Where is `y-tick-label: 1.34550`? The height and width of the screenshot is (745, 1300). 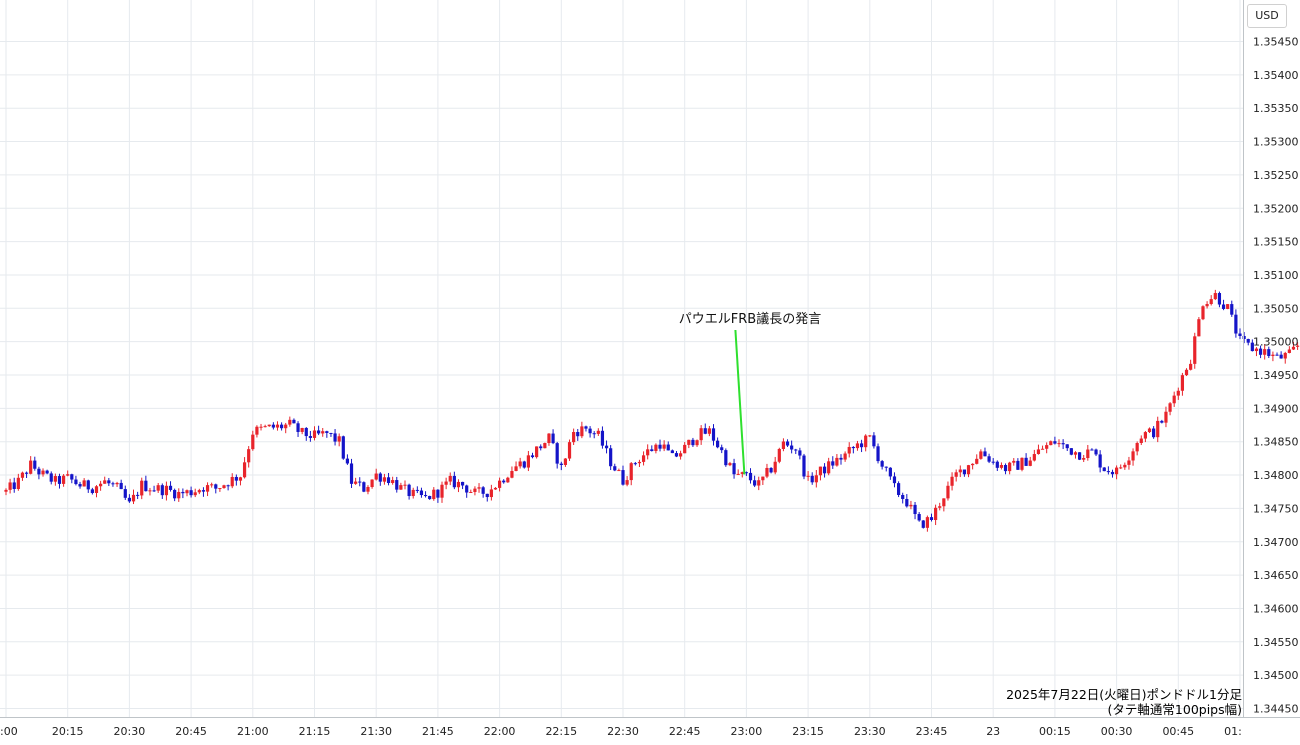
y-tick-label: 1.34550 is located at coordinates (1276, 642).